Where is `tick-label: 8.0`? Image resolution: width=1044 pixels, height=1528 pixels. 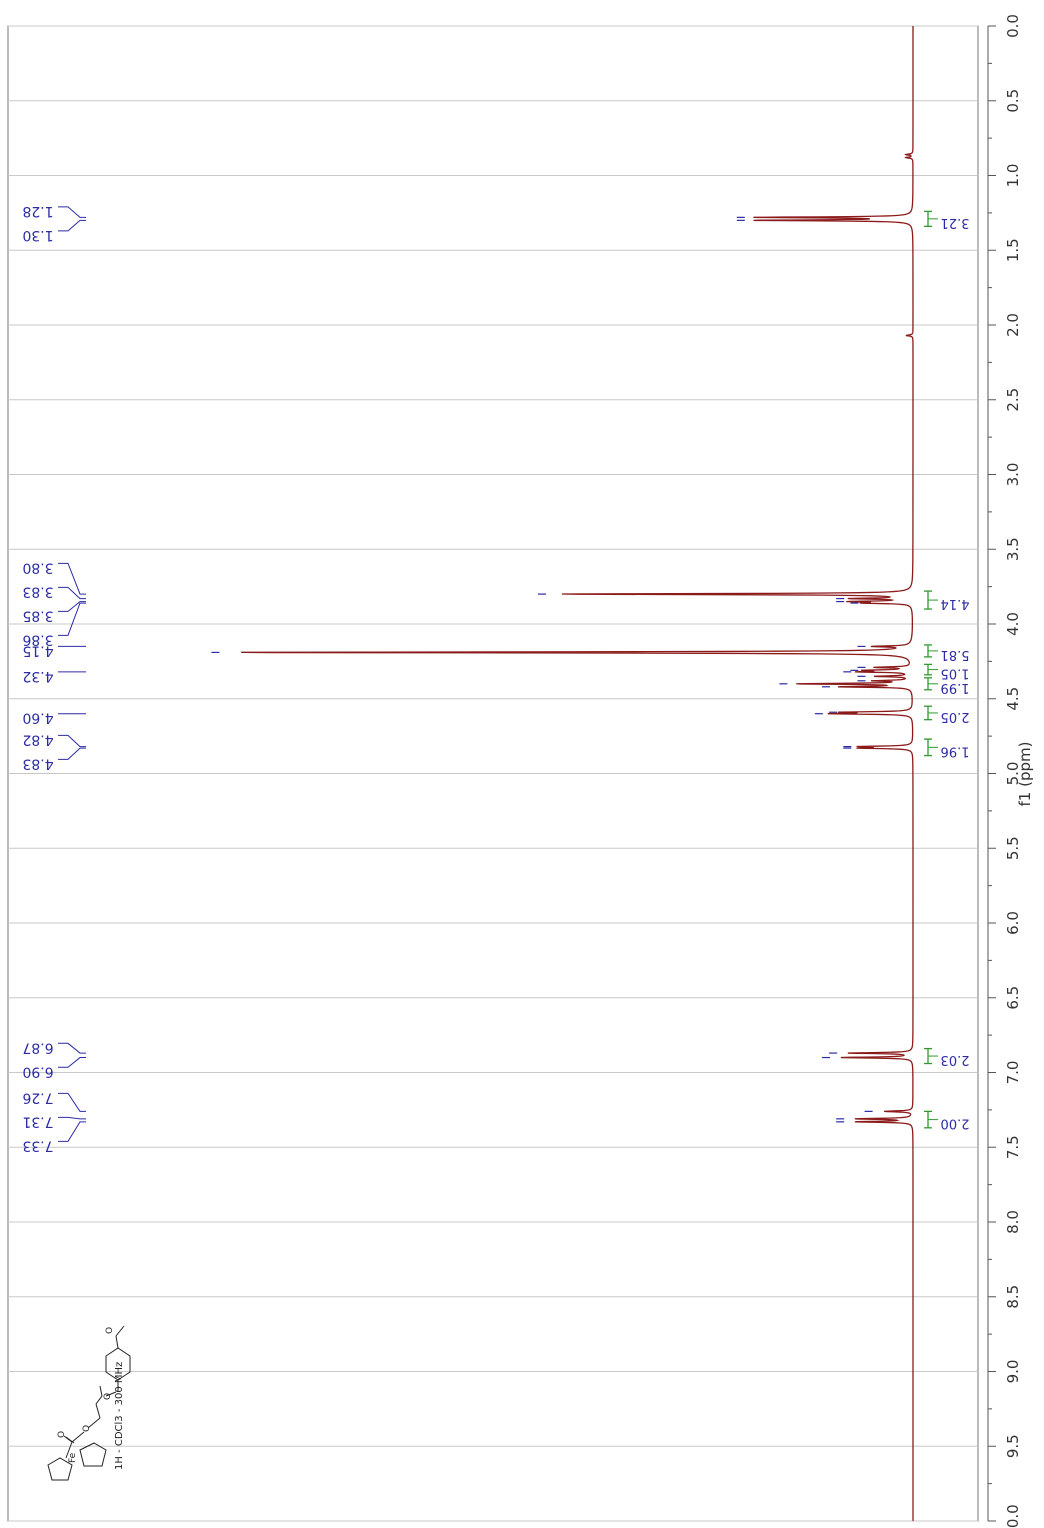
tick-label: 8.0 is located at coordinates (1013, 1222).